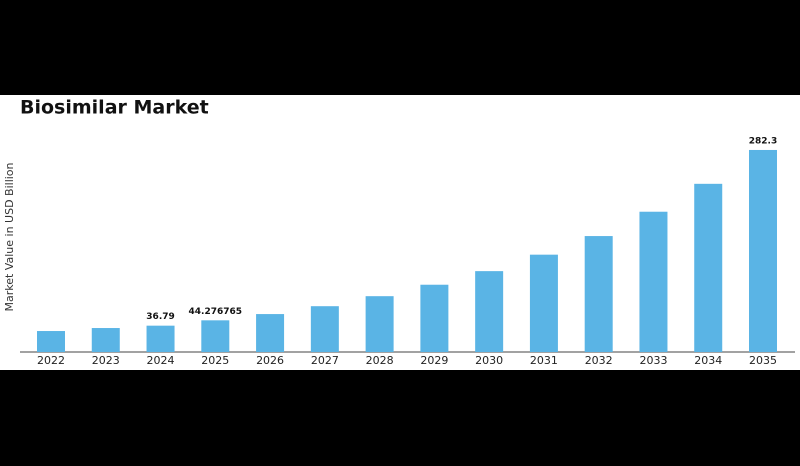 This screenshot has height=466, width=800. Describe the element at coordinates (106, 360) in the screenshot. I see `x-tick-label: 2023` at that location.